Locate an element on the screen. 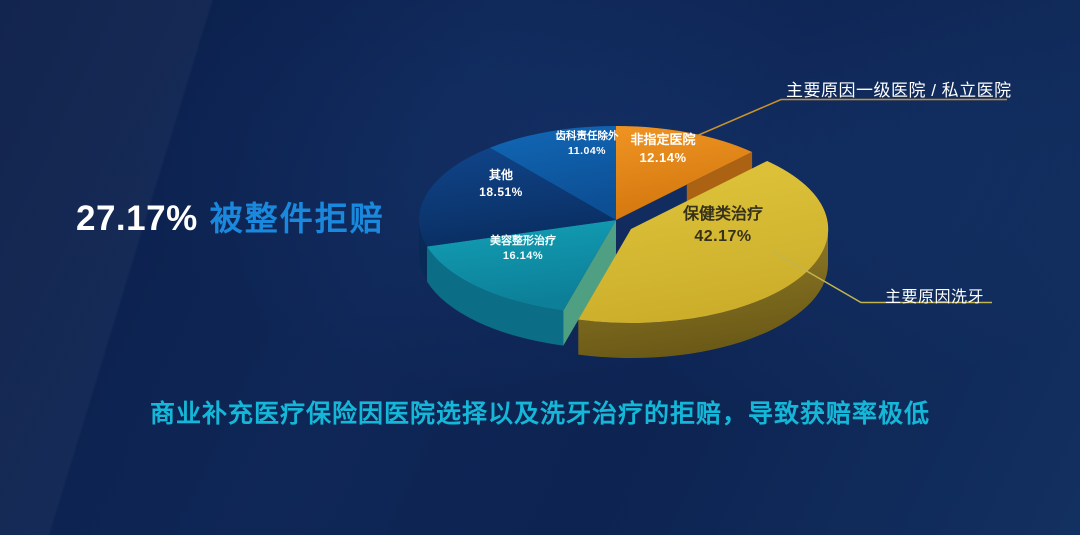 This screenshot has width=1080, height=535. annotation-teeth-cleaning-reason: 主要原因洗牙 is located at coordinates (935, 297).